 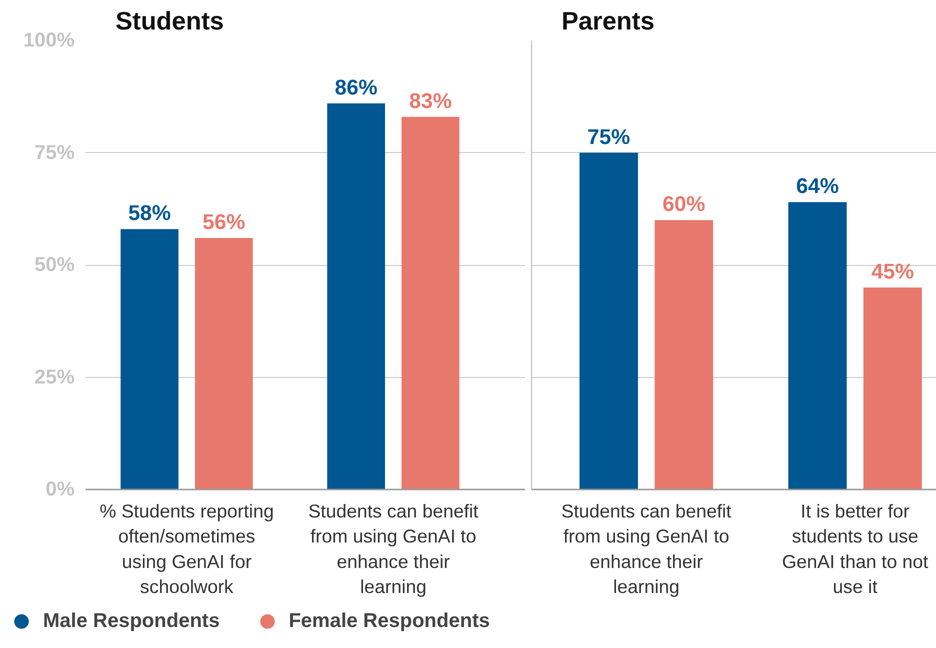 I want to click on y-tick-label: 50%, so click(x=54, y=265).